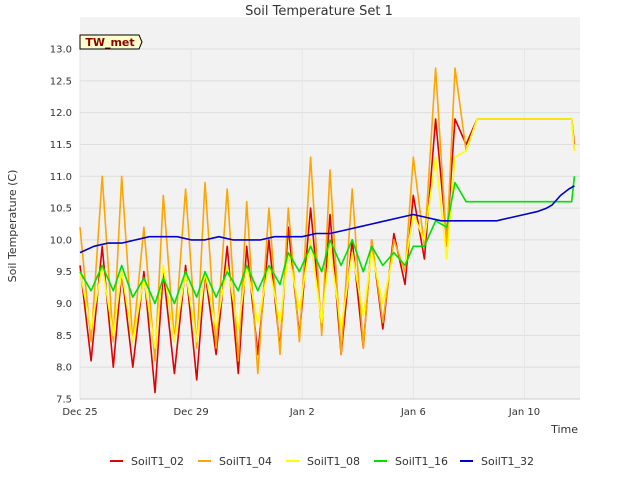 This screenshot has width=640, height=480. What do you see at coordinates (190, 412) in the screenshot?
I see `x-tick-label: Dec 29` at bounding box center [190, 412].